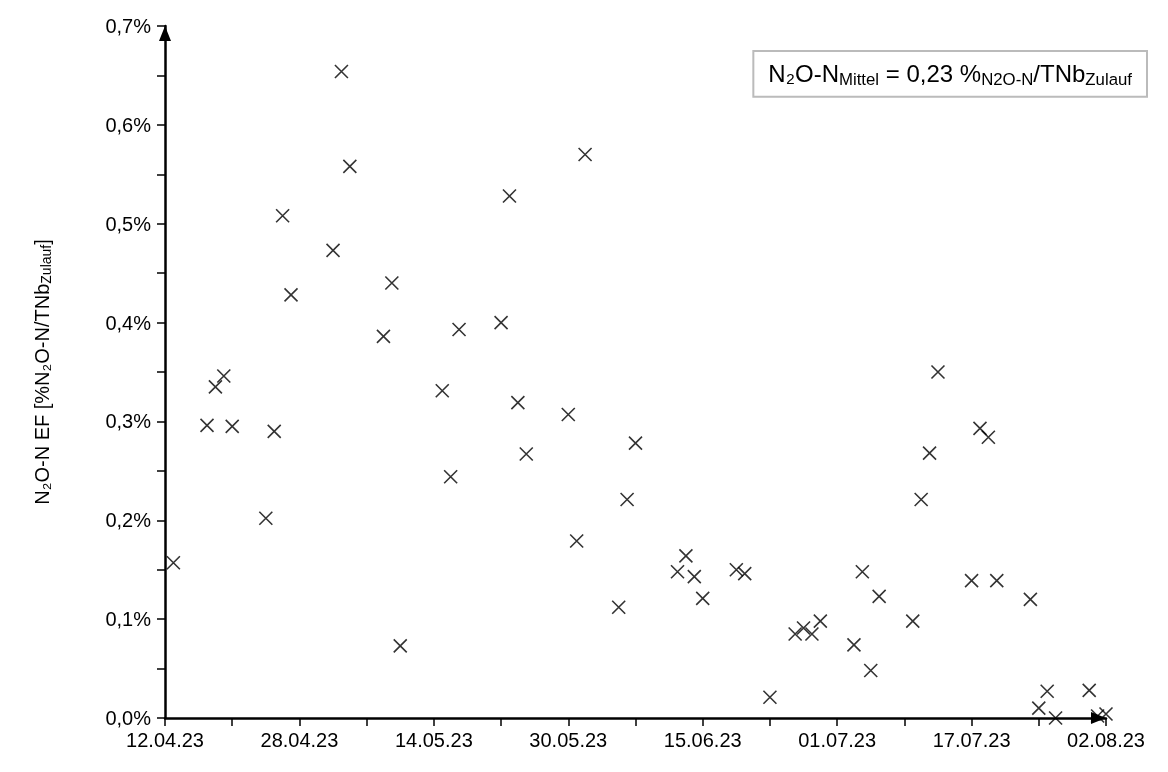 Image resolution: width=1168 pixels, height=772 pixels. What do you see at coordinates (128, 520) in the screenshot?
I see `y-tick-label: 0,2%` at bounding box center [128, 520].